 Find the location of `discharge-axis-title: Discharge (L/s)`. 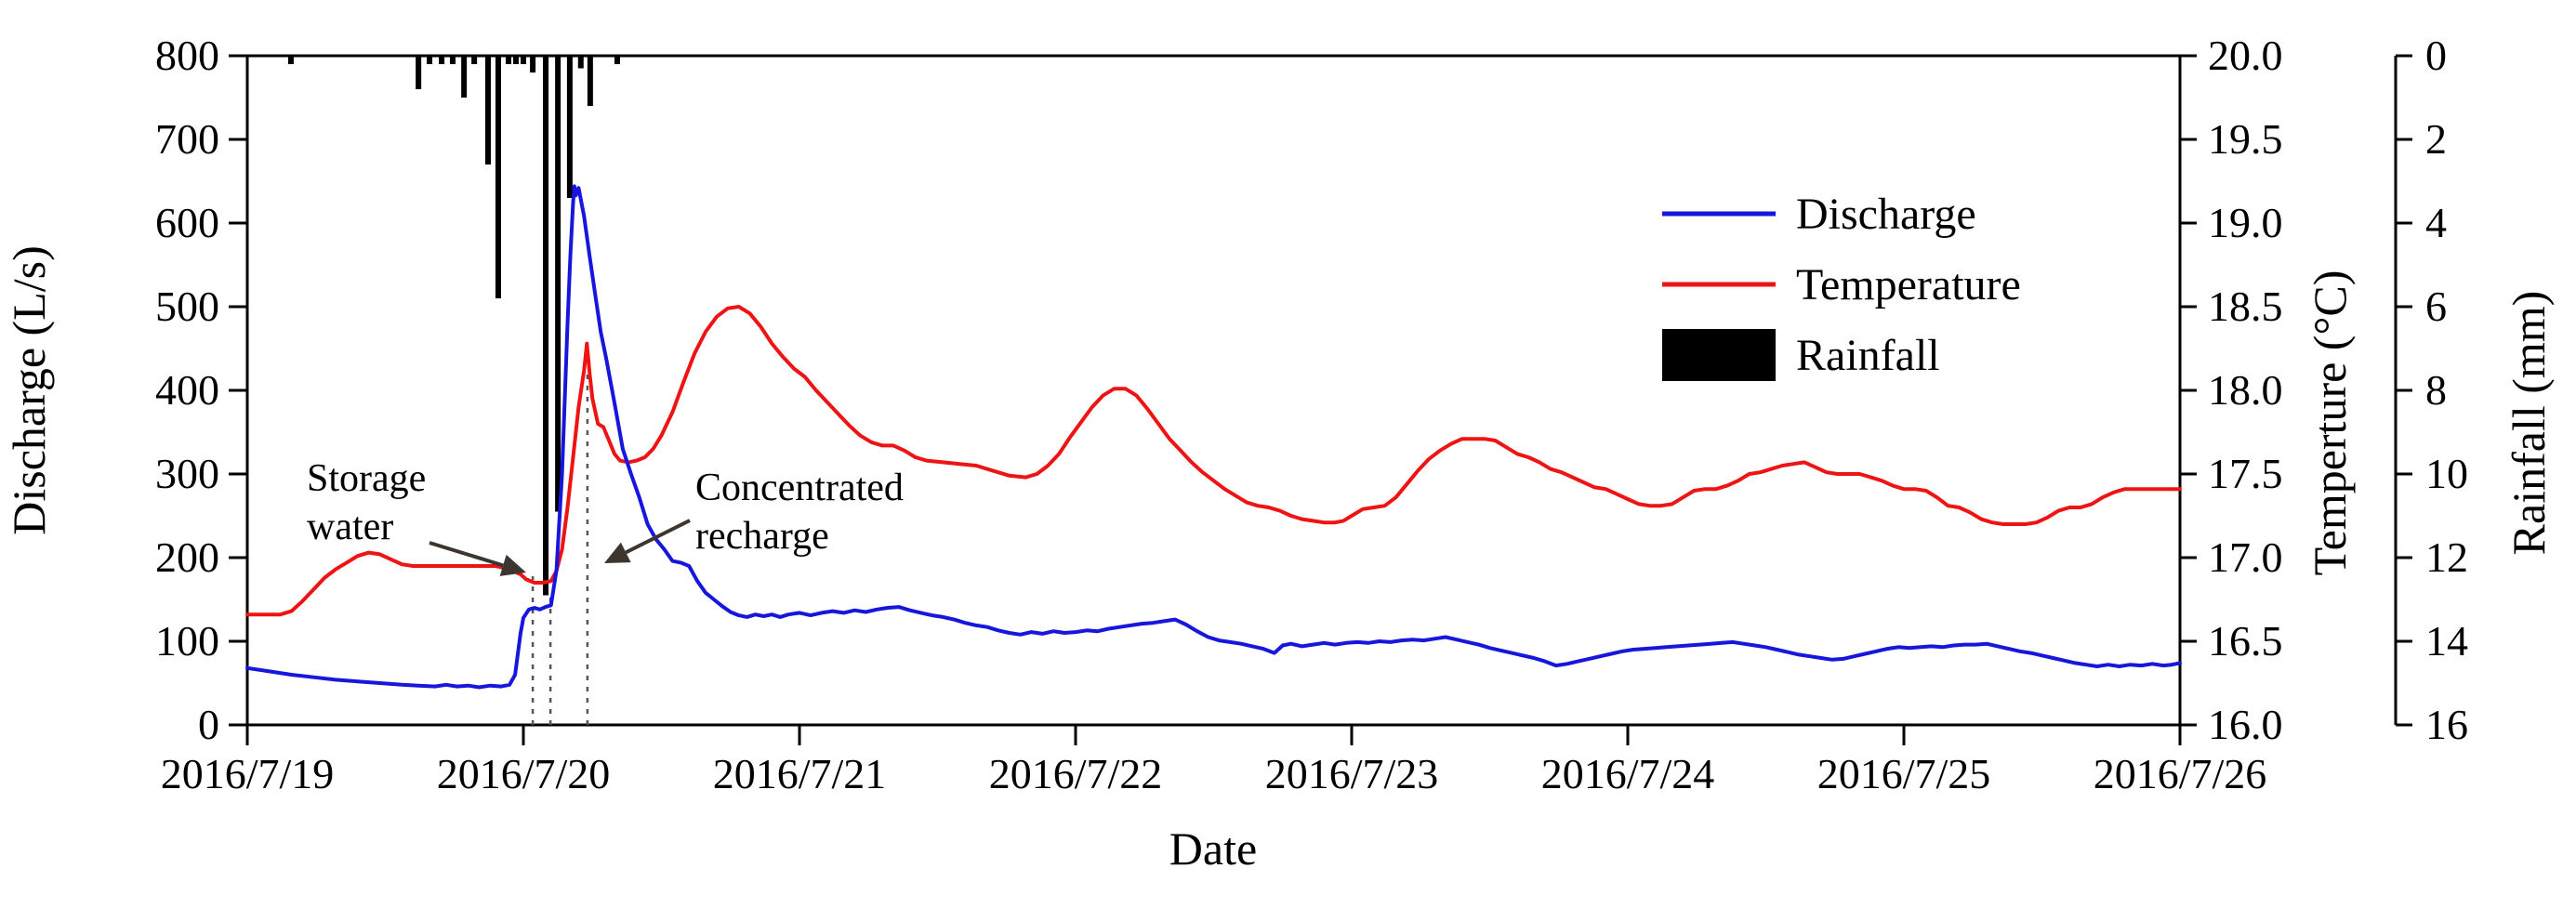

discharge-axis-title: Discharge (L/s) is located at coordinates (29, 390).